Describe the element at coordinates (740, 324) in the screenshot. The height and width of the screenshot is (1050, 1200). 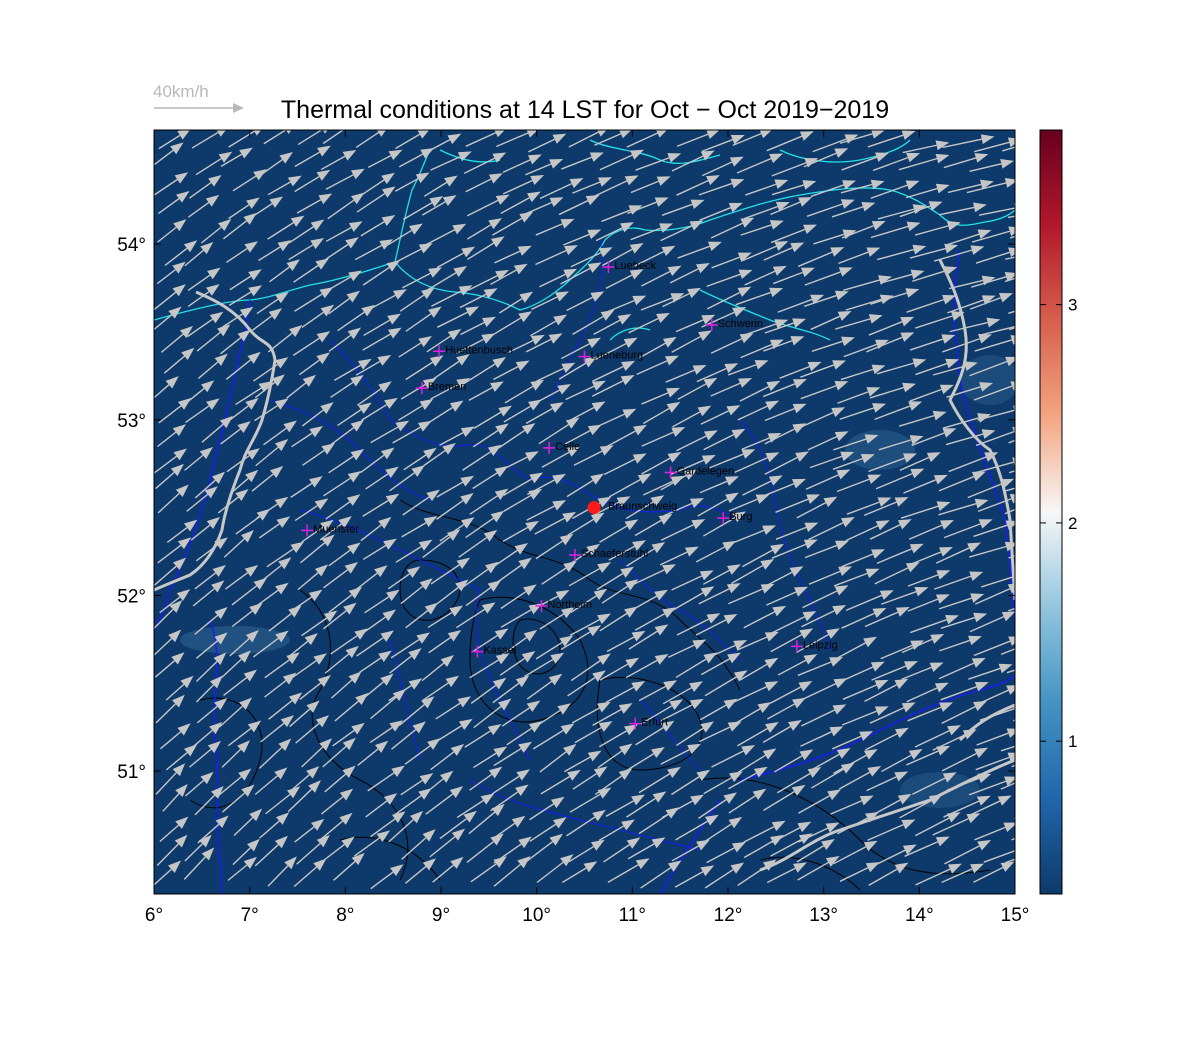
I see `city-label: Schwerin` at that location.